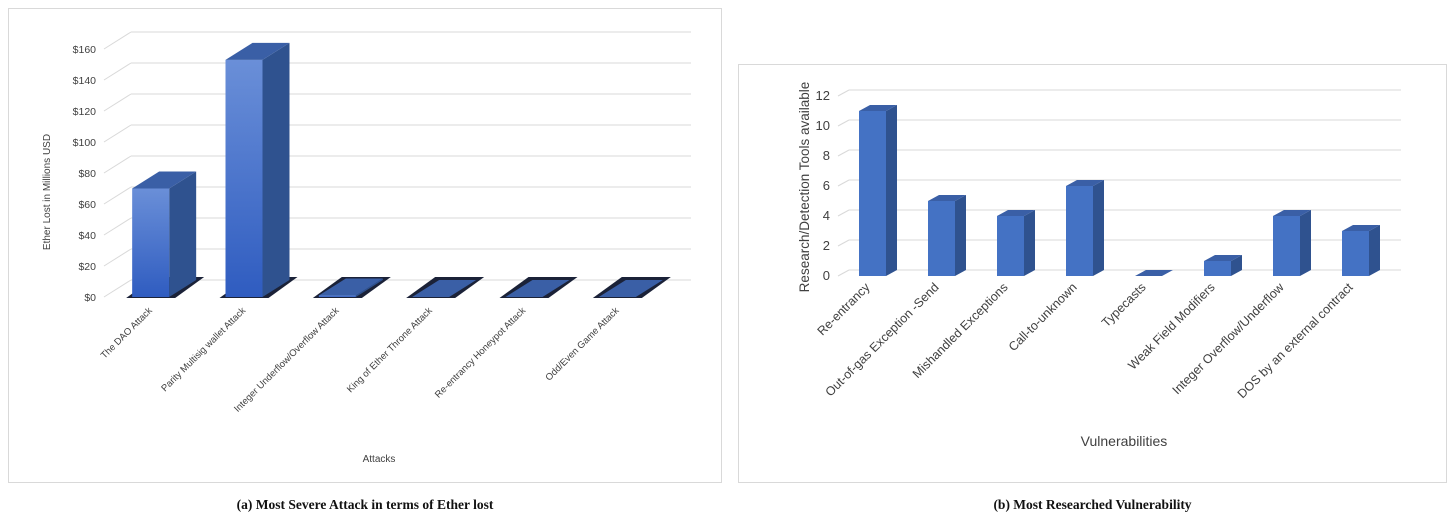 The image size is (1455, 520). What do you see at coordinates (804, 187) in the screenshot?
I see `y-axis-title: Research/Detection Tools available` at bounding box center [804, 187].